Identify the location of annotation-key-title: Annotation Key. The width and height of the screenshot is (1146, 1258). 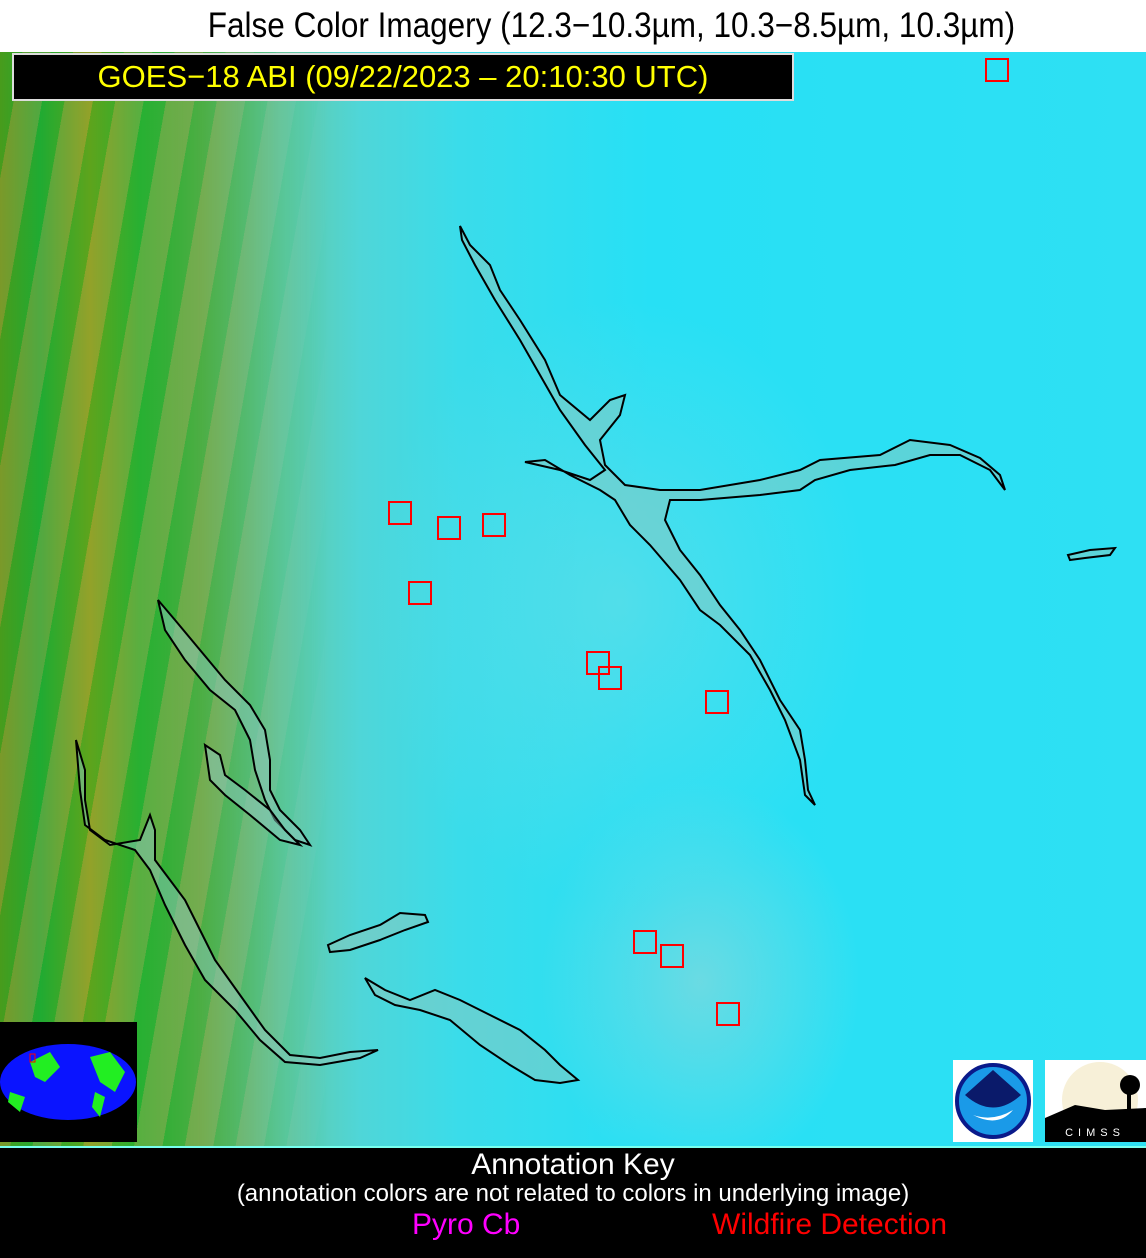
(573, 1164).